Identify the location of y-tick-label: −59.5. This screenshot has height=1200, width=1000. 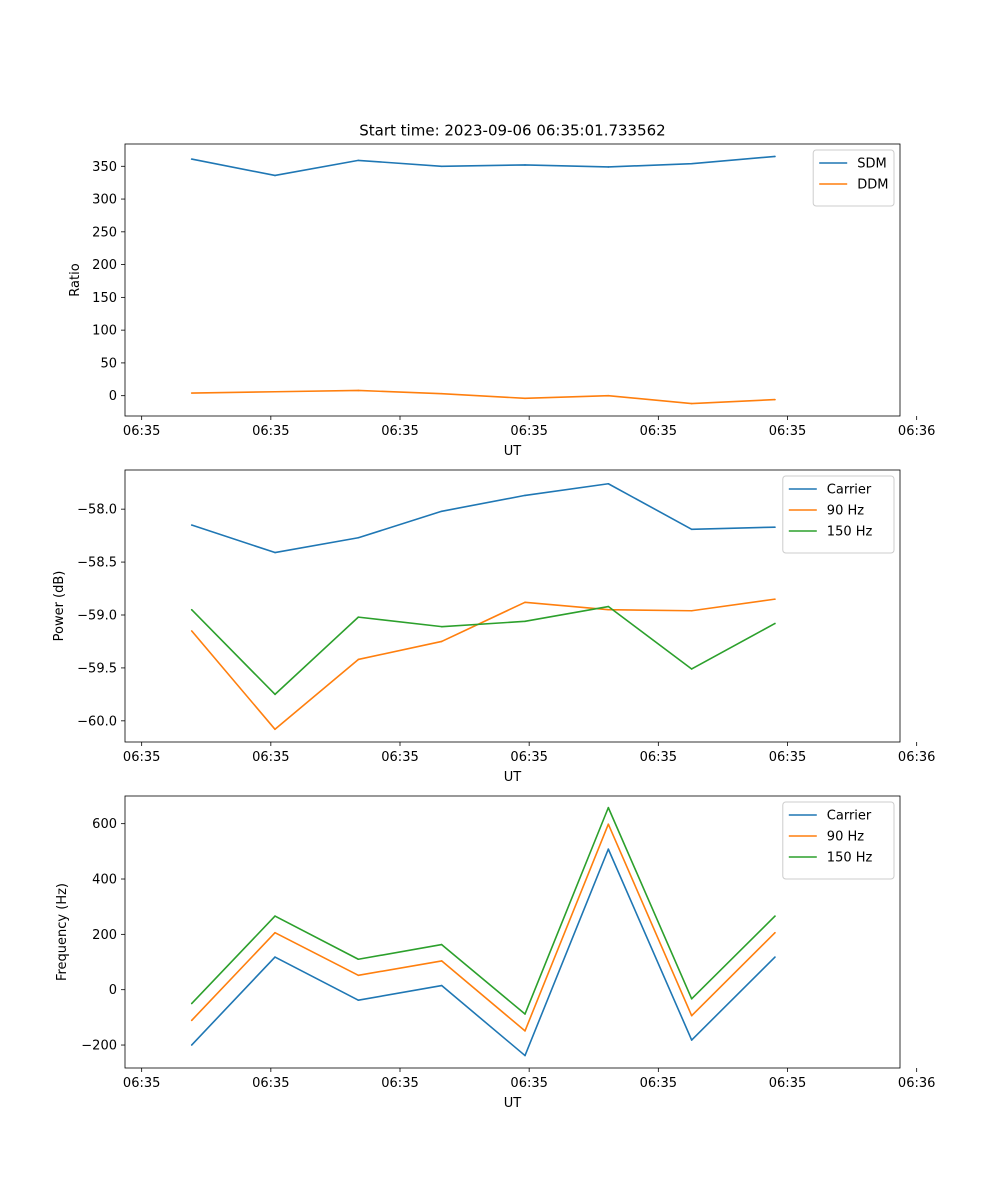
(97, 668).